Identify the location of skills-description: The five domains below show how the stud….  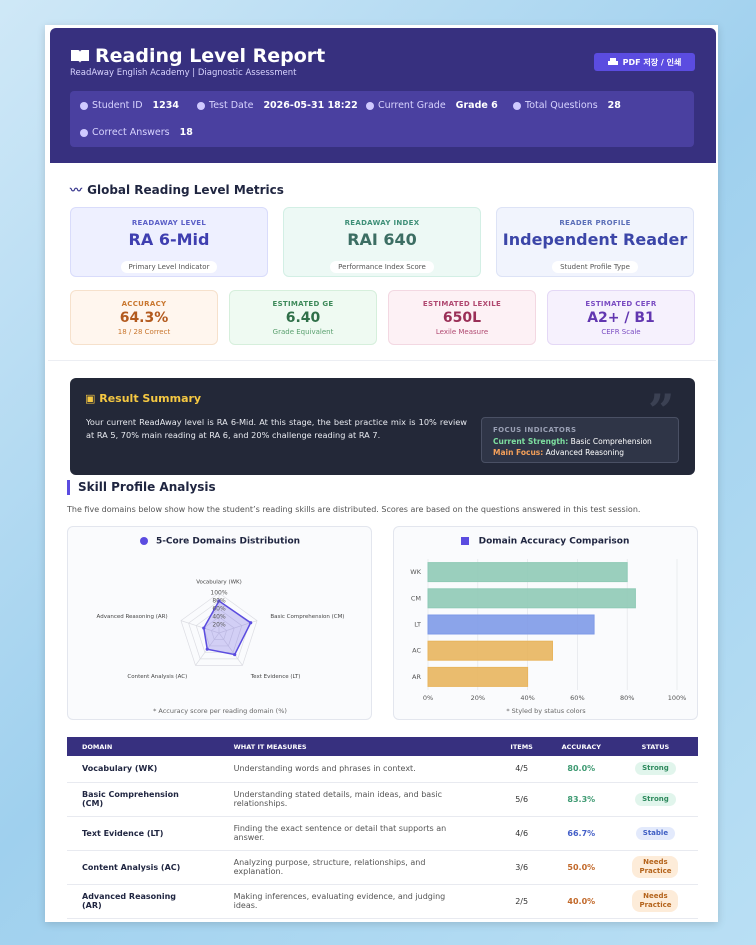
(354, 509).